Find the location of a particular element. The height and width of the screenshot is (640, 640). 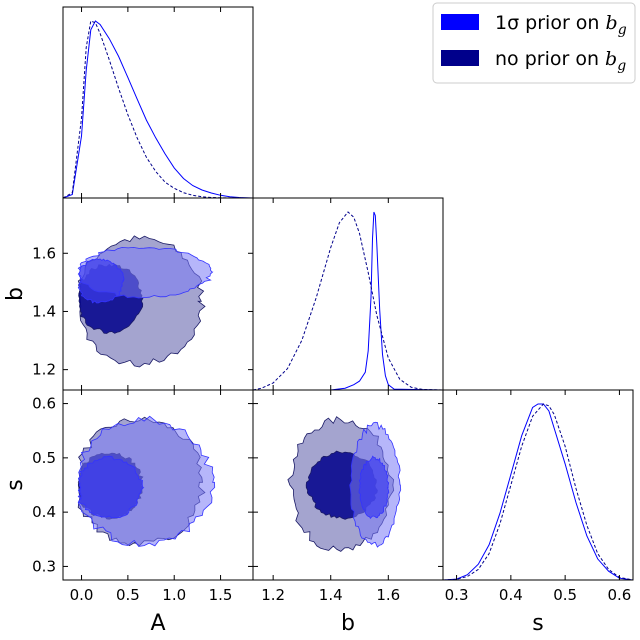

marginal-prior-A is located at coordinates (158, 109).